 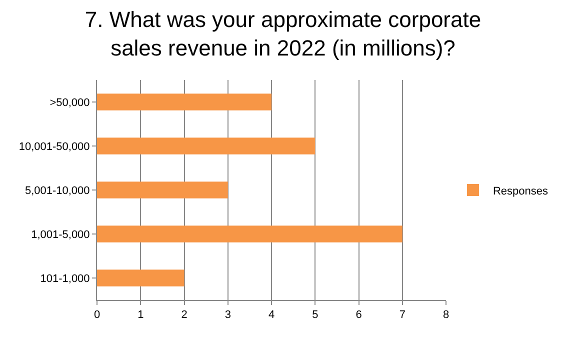 I want to click on x-tick-label: 4, so click(x=271, y=315).